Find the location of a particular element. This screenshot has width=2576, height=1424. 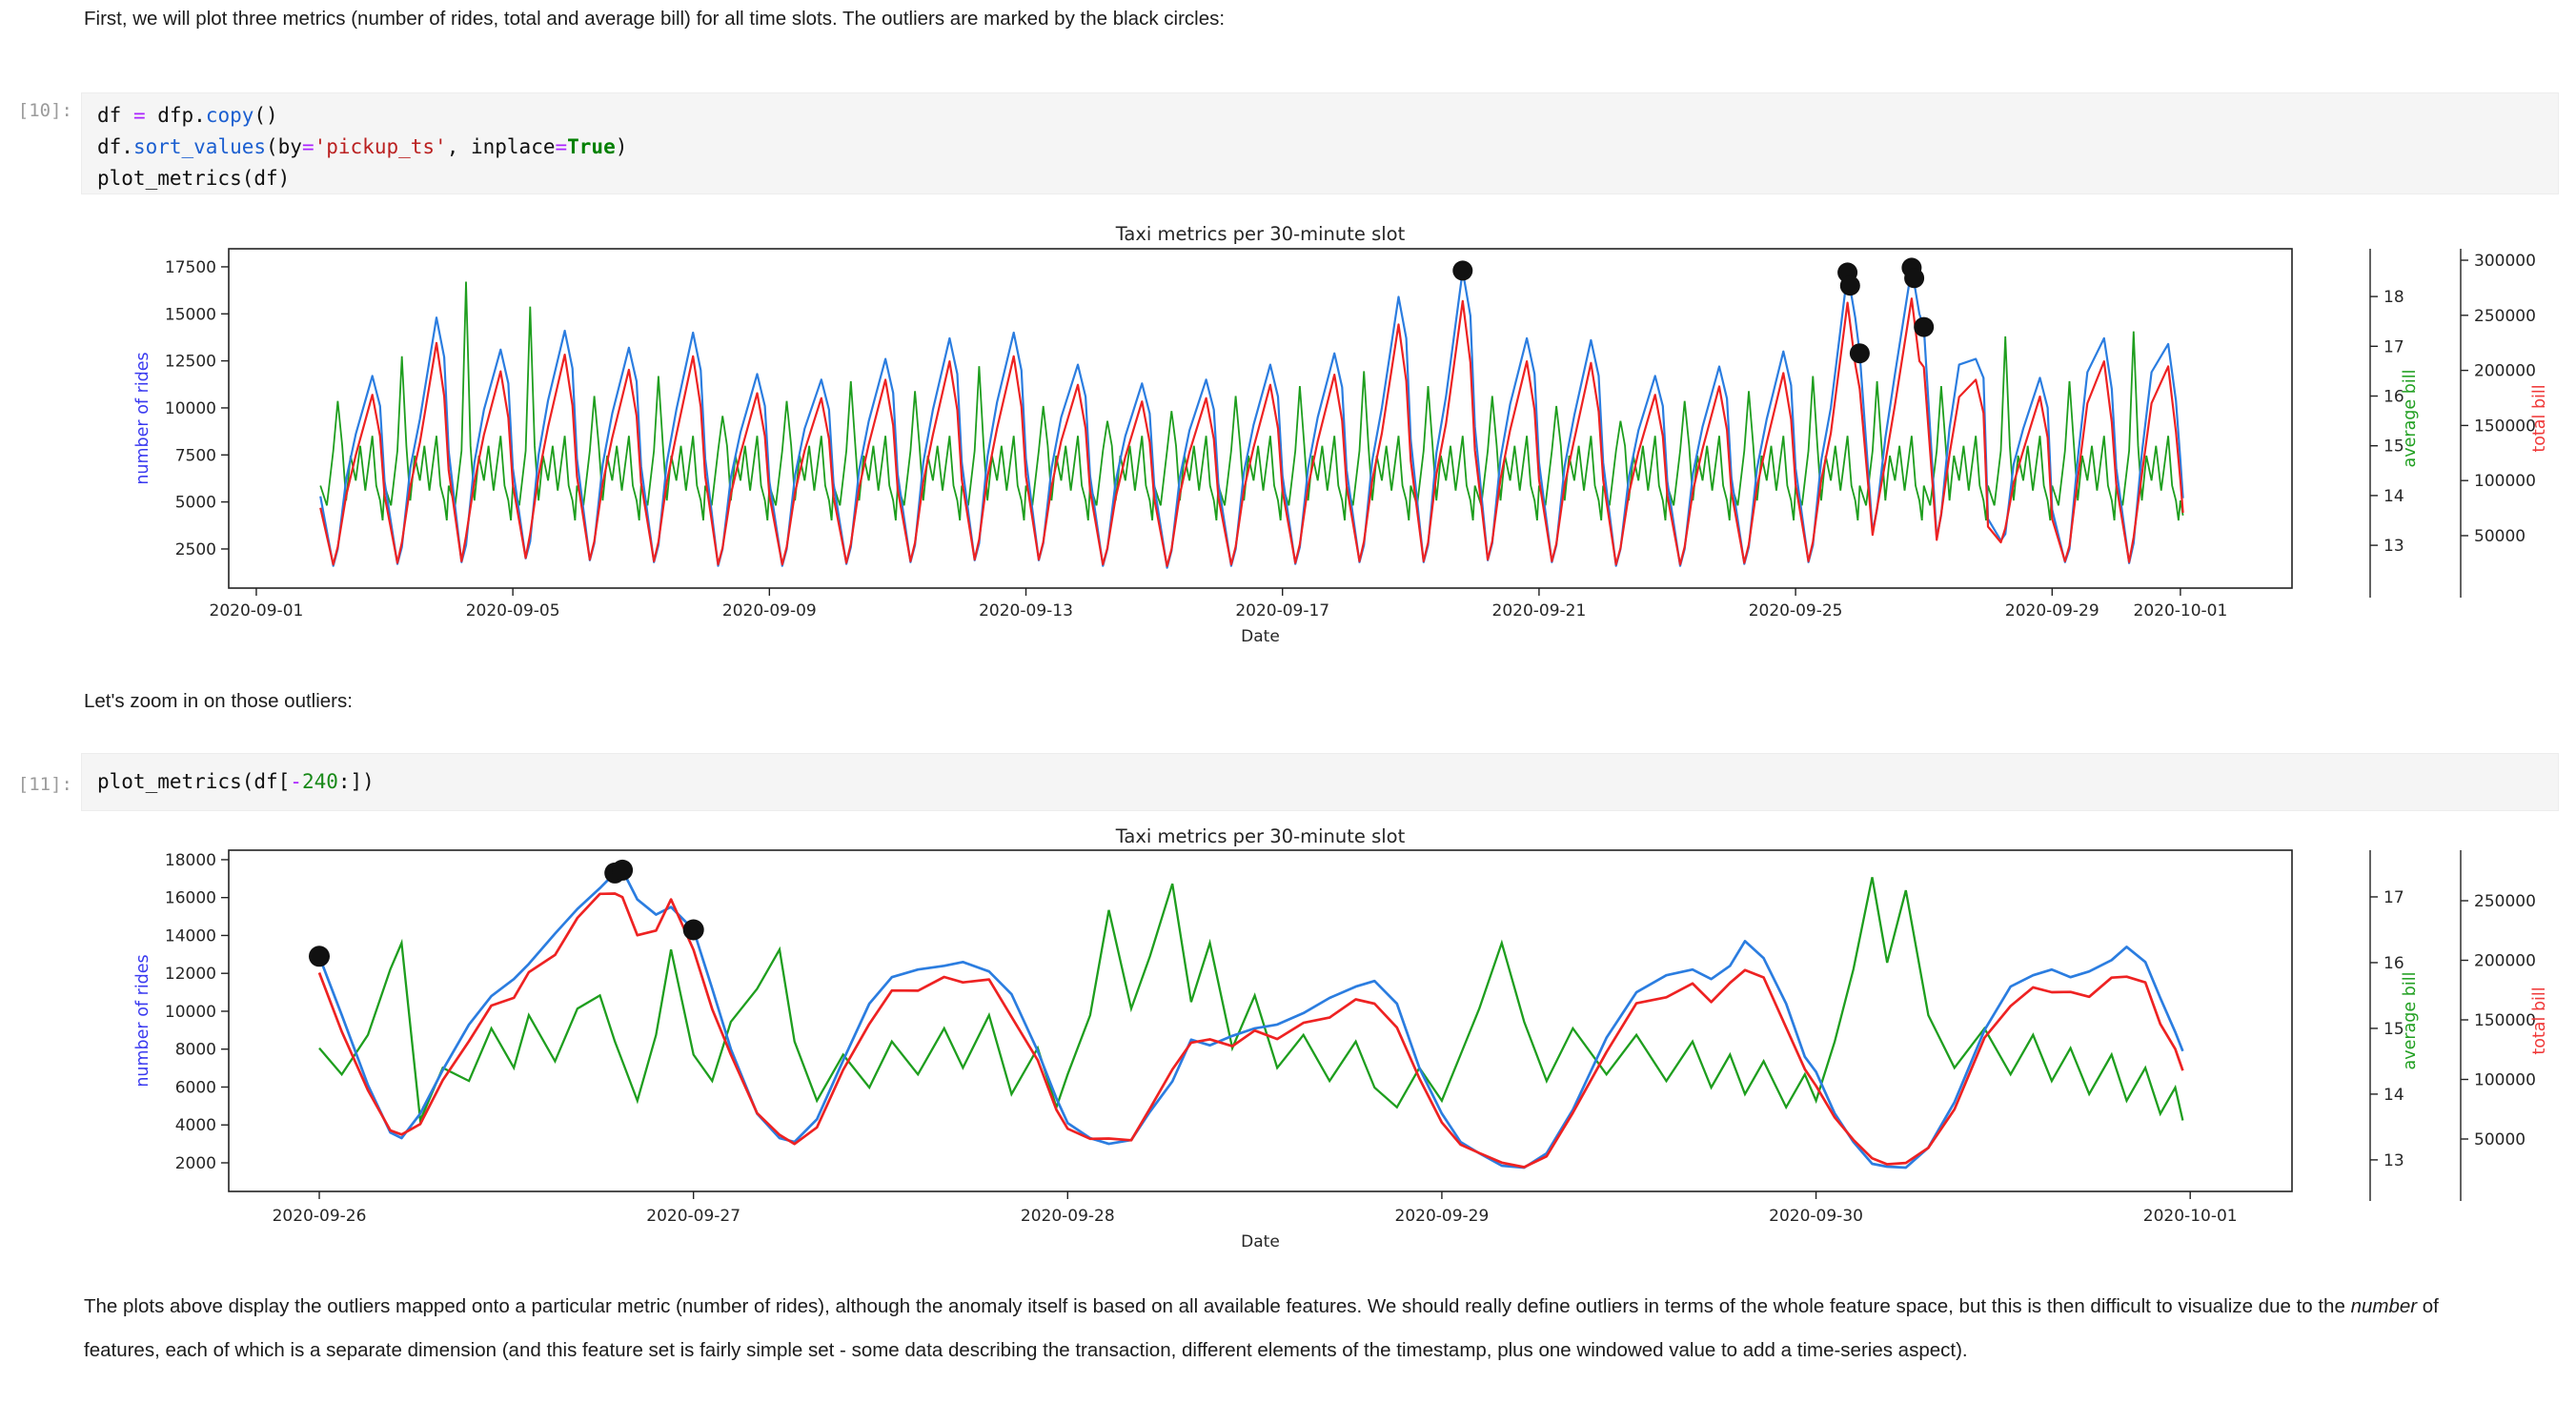

rides-tick-label: 2000 is located at coordinates (195, 1163).